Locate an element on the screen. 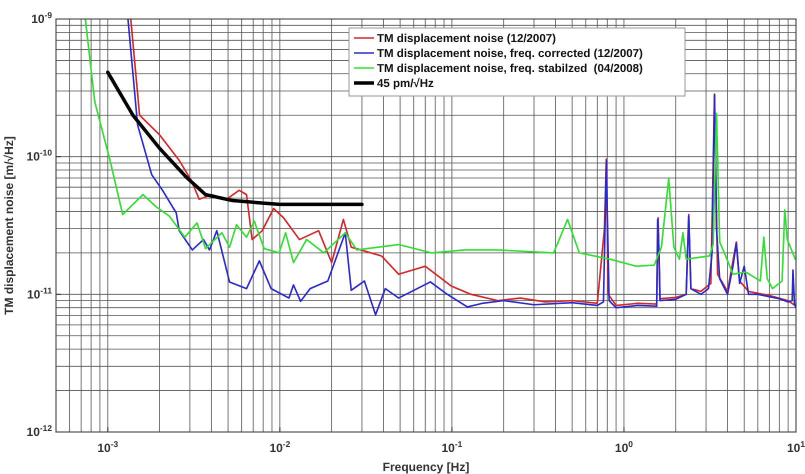 This screenshot has height=474, width=805. x-tick-label: 10$^{0}$ is located at coordinates (624, 447).